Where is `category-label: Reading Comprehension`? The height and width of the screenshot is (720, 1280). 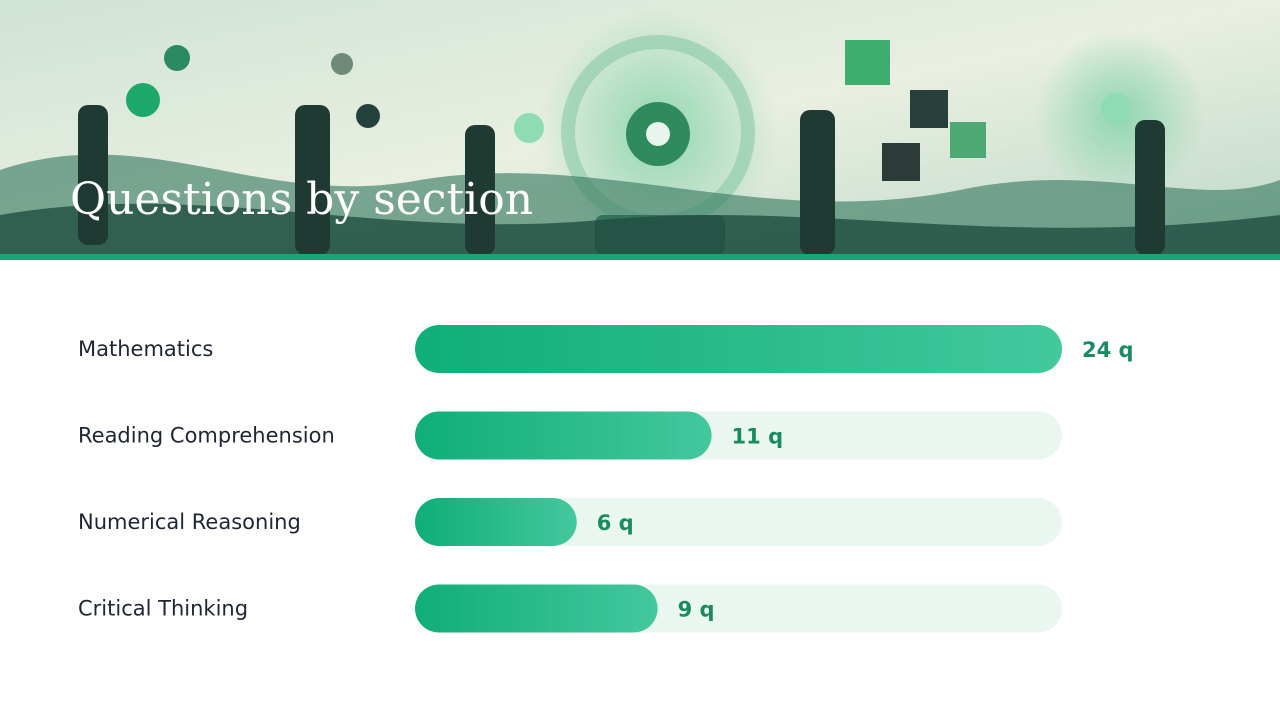
category-label: Reading Comprehension is located at coordinates (206, 436).